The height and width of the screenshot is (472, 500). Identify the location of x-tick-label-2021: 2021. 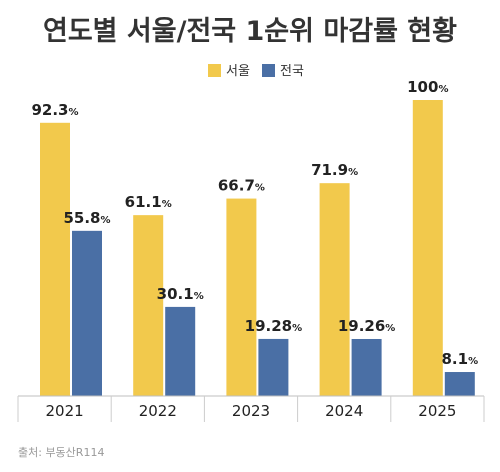
(65, 411).